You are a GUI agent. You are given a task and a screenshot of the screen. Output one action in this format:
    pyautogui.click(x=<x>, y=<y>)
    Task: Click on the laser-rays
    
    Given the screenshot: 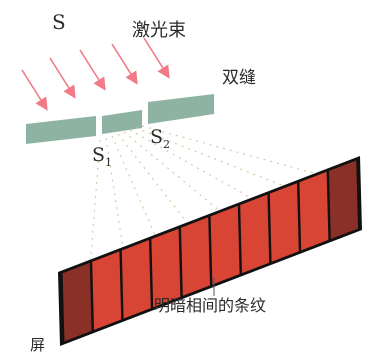 What is the action you would take?
    pyautogui.click(x=95, y=74)
    